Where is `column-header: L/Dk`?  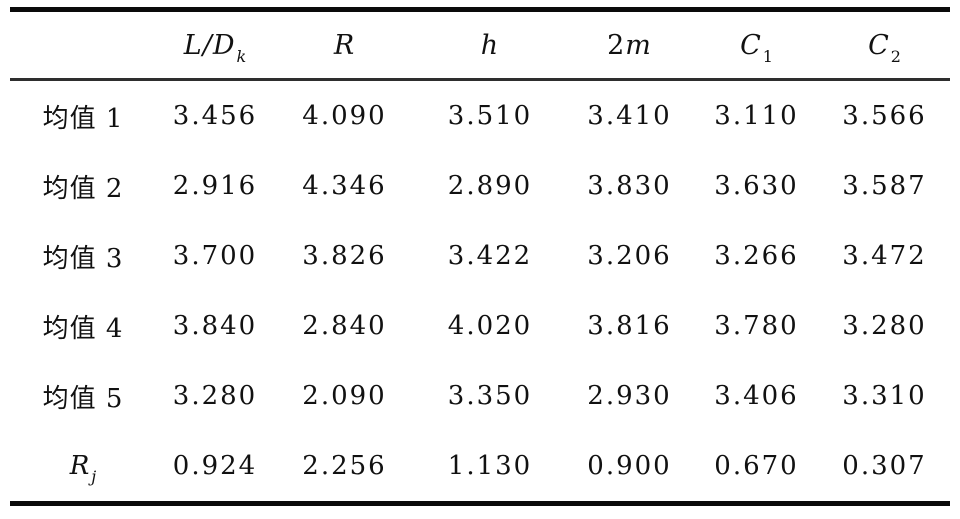
column-header: L/Dk is located at coordinates (215, 45).